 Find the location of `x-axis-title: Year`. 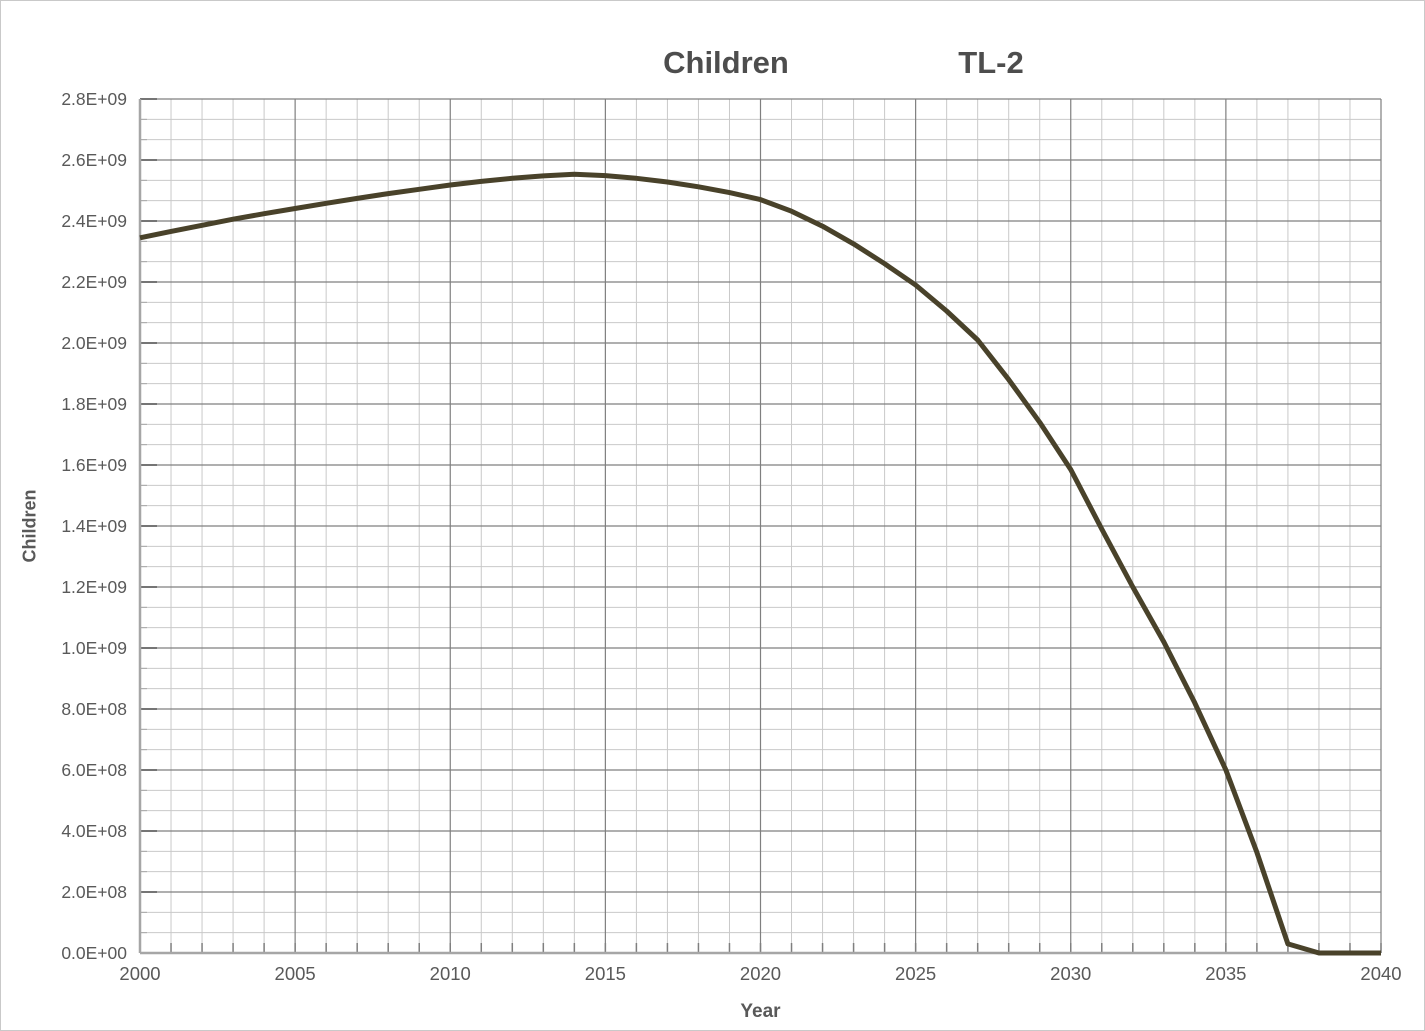

x-axis-title: Year is located at coordinates (760, 1011).